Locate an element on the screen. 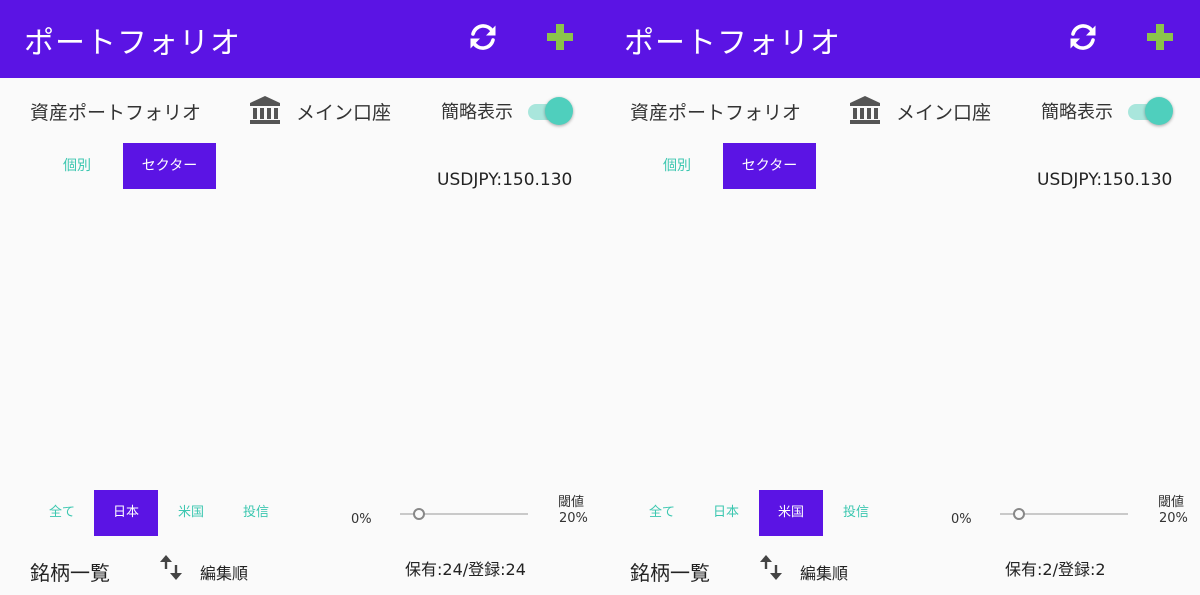  holdings-count: 保有:24/登録:24 is located at coordinates (465, 569).